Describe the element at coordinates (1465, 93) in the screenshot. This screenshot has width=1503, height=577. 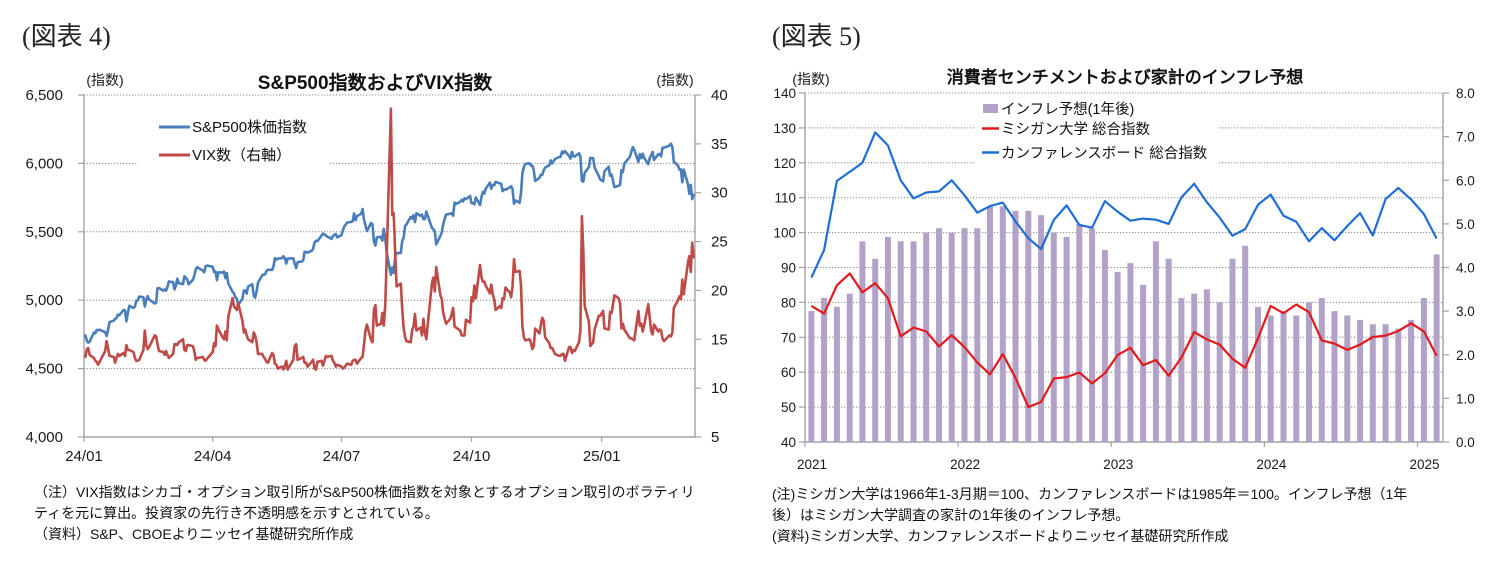
I see `y-right-tick-label: 8.0` at that location.